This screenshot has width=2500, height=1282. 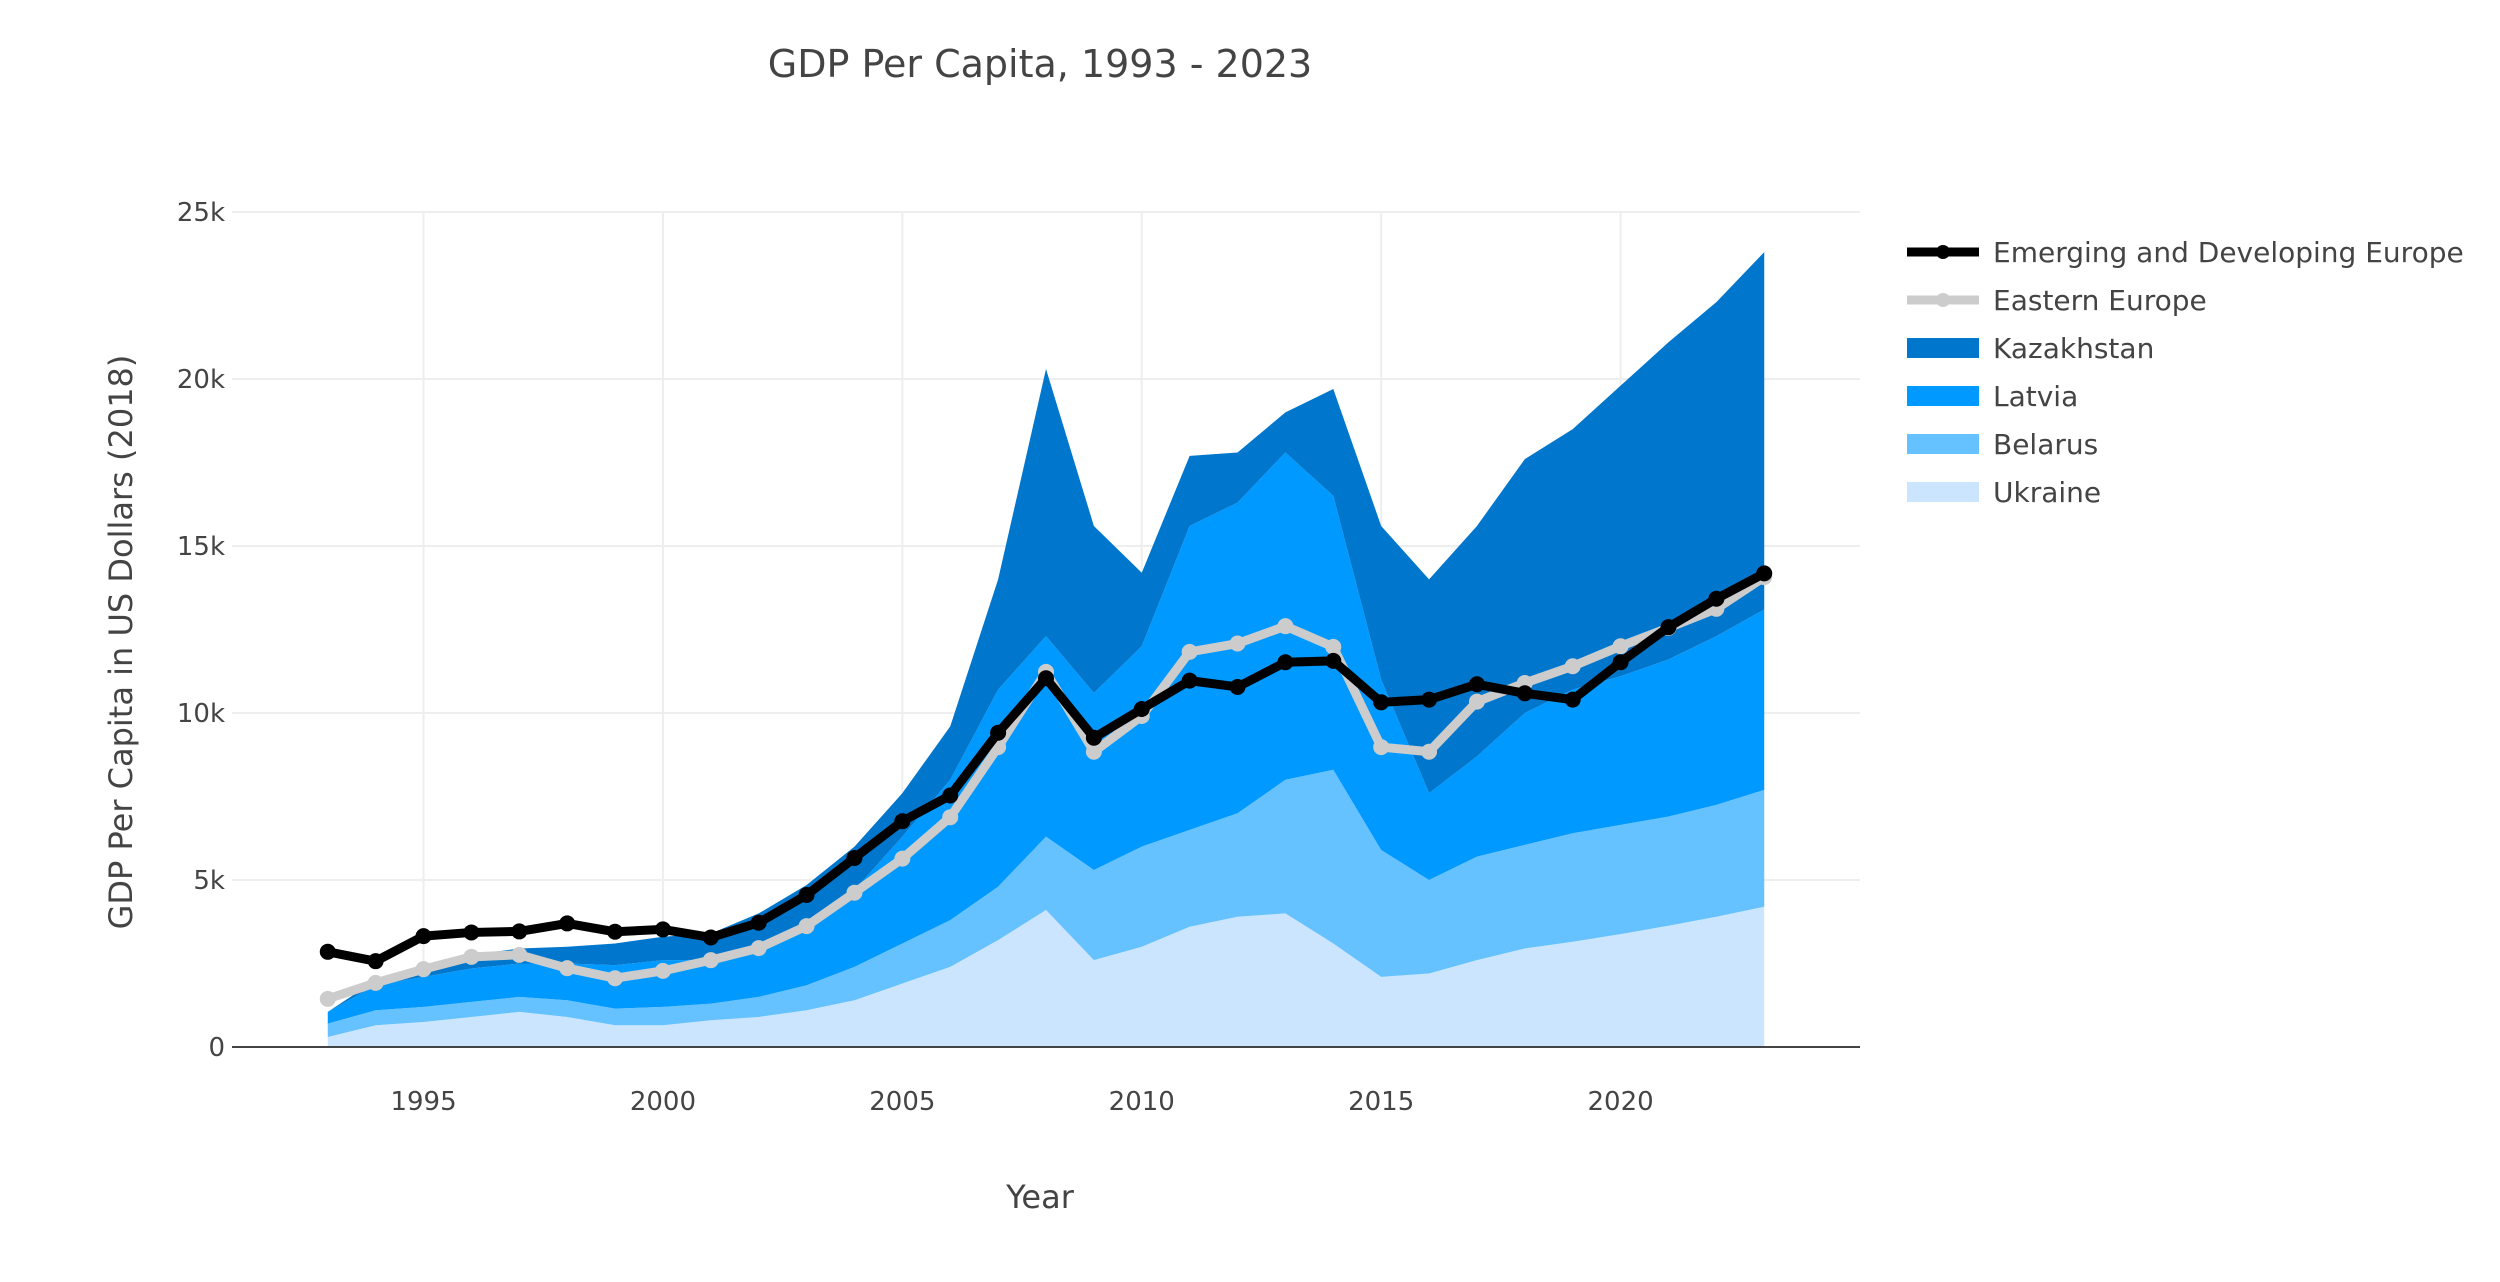 I want to click on x-tick-label-1995: 1995, so click(x=423, y=1102).